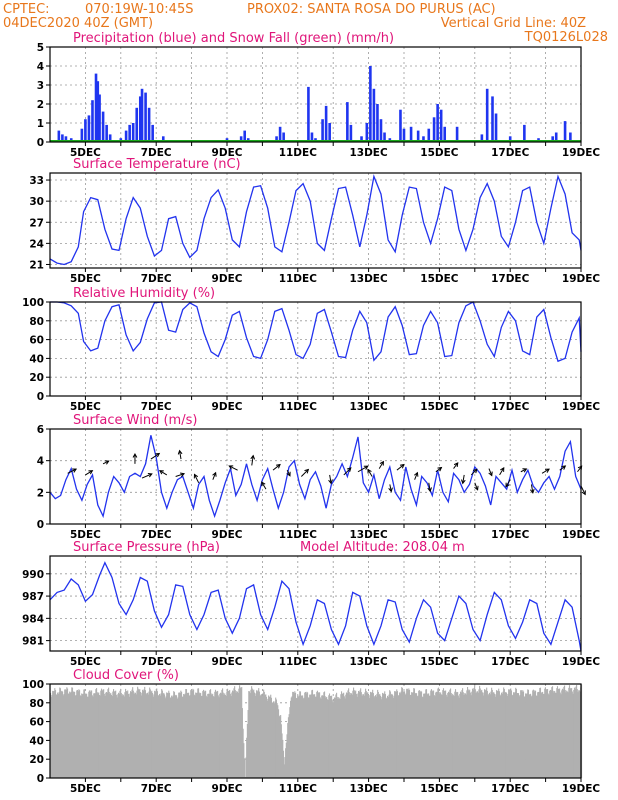 This screenshot has height=800, width=618. I want to click on temp-series-line, so click(315, 220).